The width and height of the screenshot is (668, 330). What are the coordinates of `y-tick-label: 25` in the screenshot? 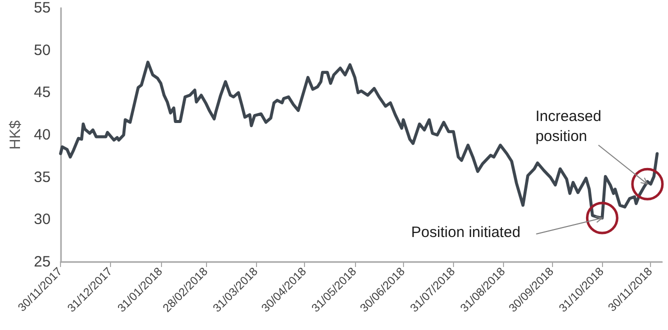 It's located at (42, 262).